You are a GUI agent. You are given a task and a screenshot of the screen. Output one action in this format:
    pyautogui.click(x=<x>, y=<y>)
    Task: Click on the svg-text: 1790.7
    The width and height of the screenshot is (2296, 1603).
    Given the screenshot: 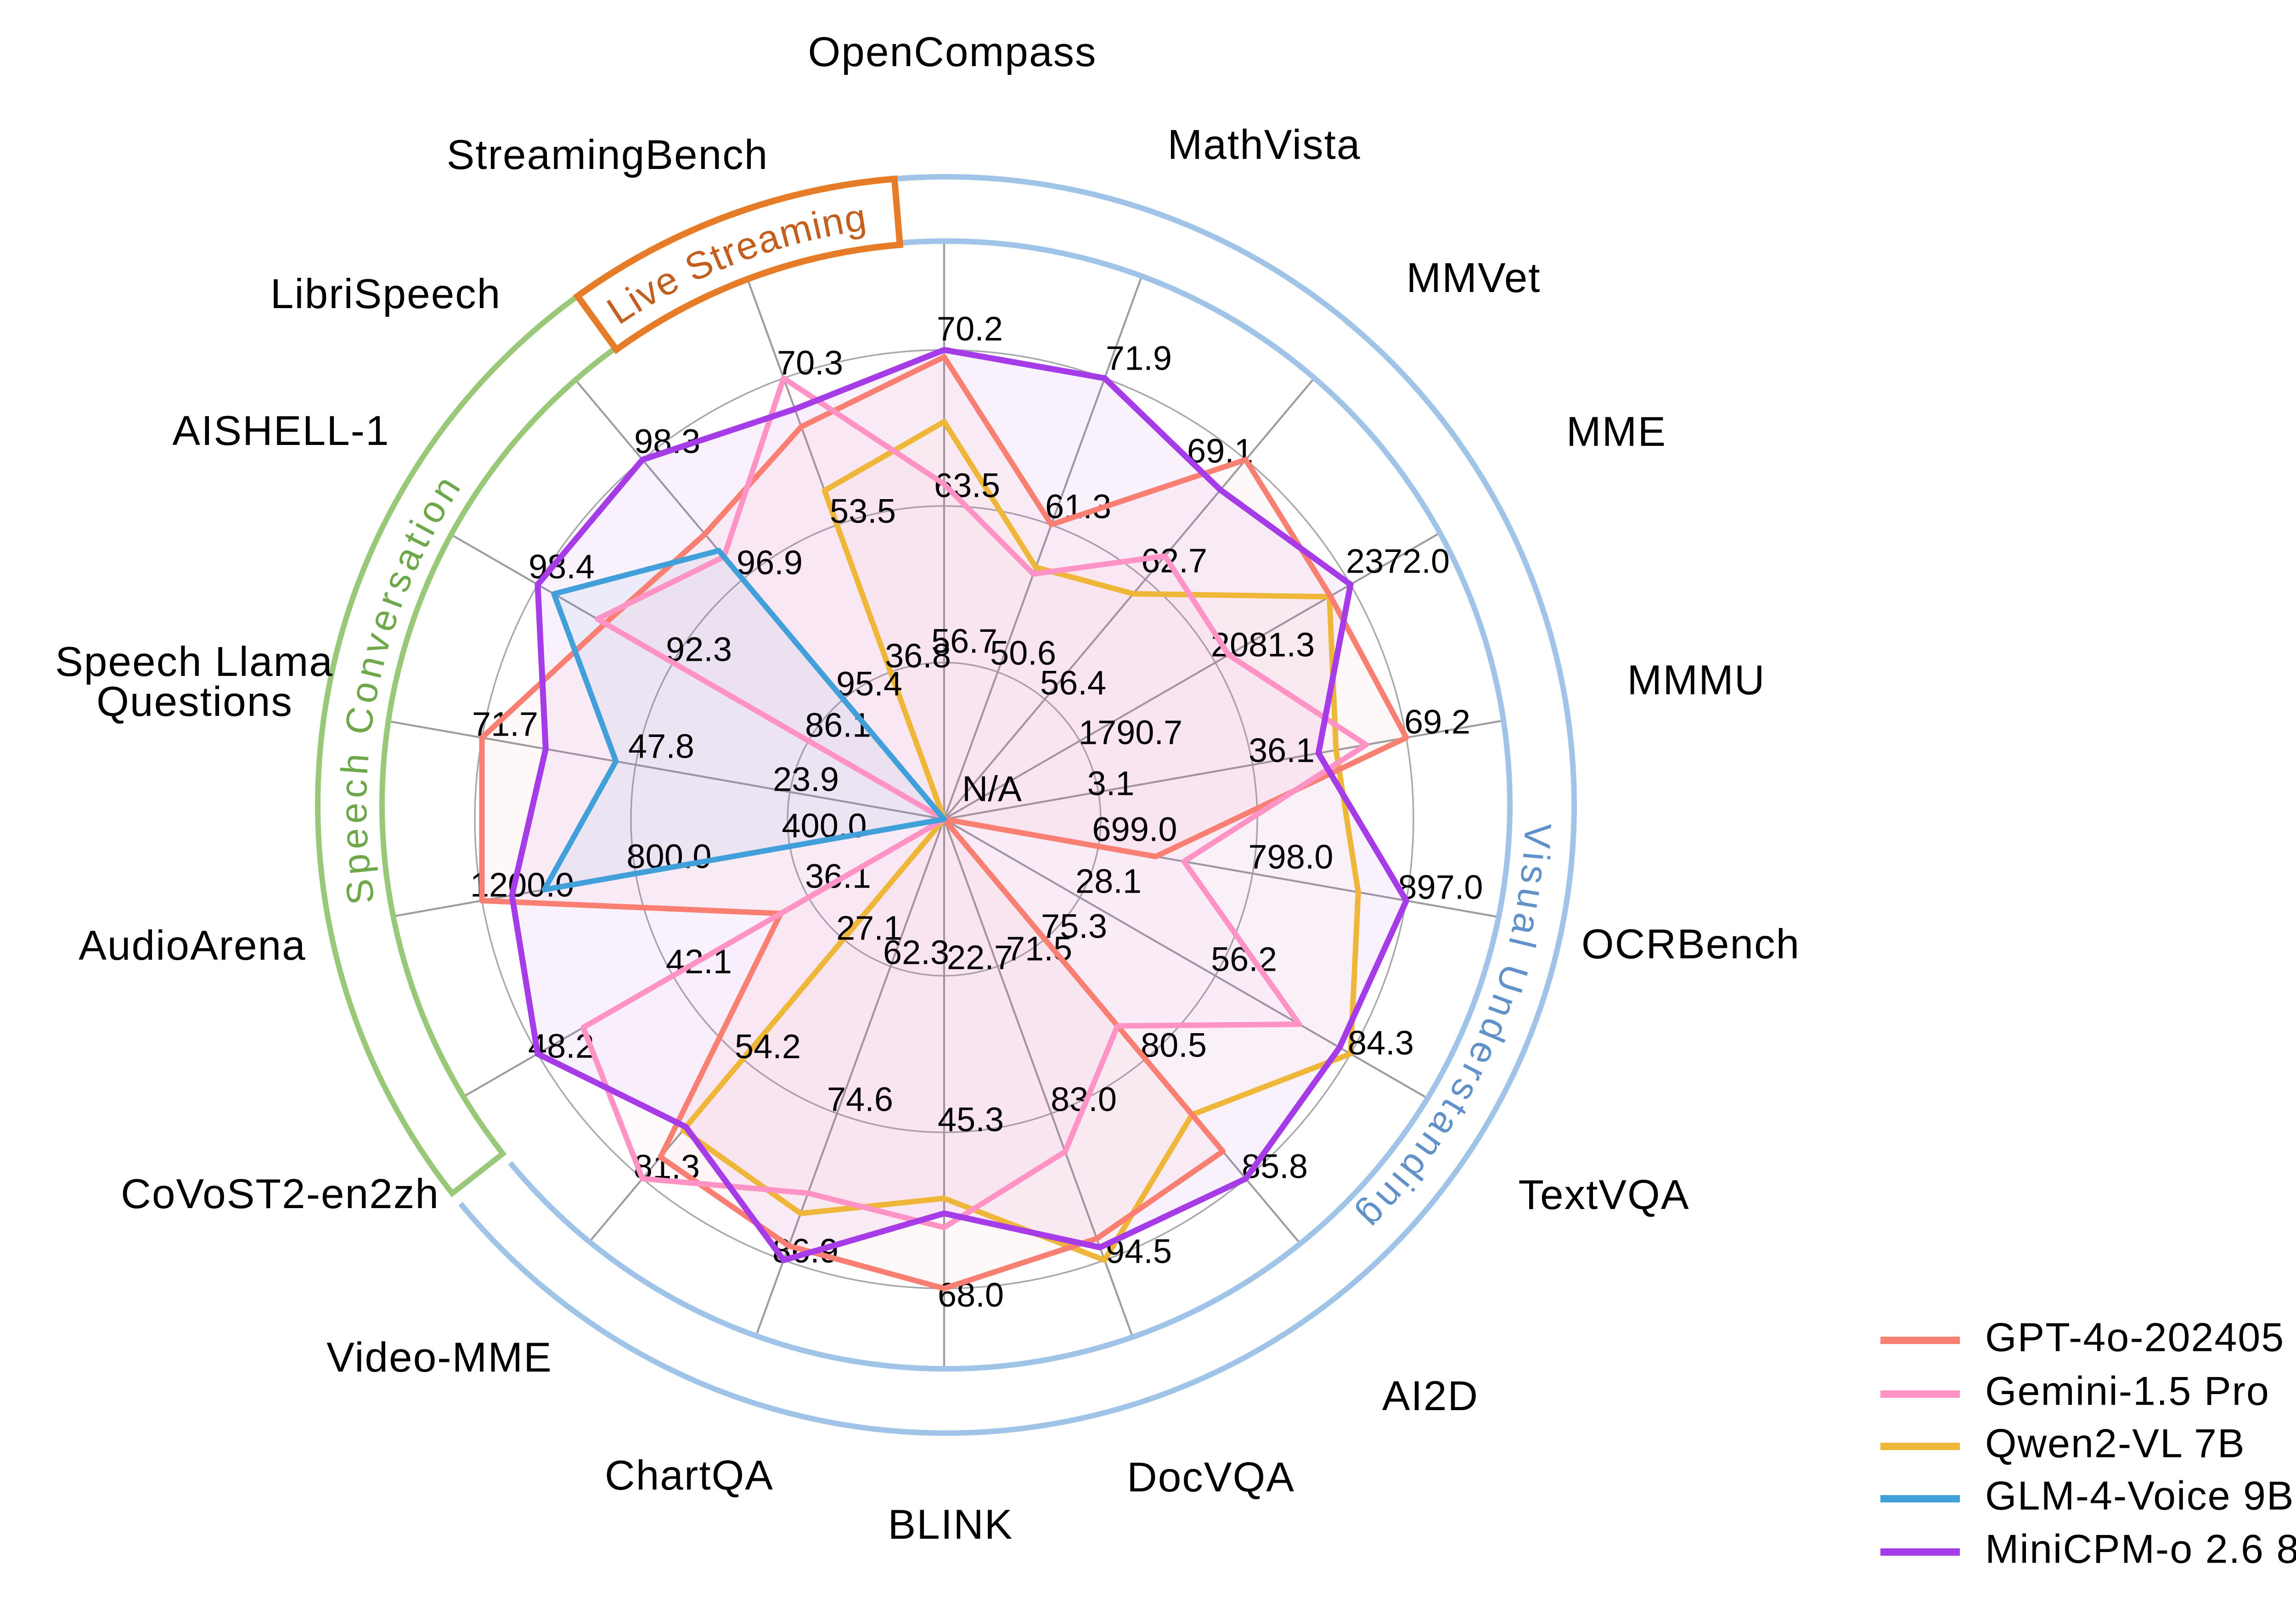 What is the action you would take?
    pyautogui.click(x=1130, y=733)
    